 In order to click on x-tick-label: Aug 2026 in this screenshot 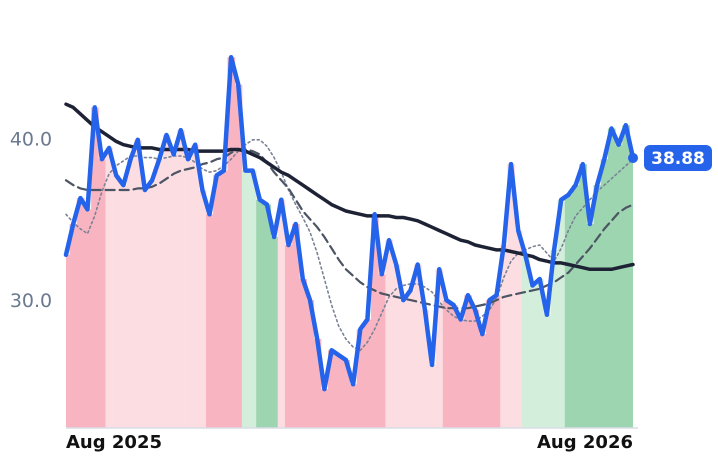, I will do `click(585, 442)`.